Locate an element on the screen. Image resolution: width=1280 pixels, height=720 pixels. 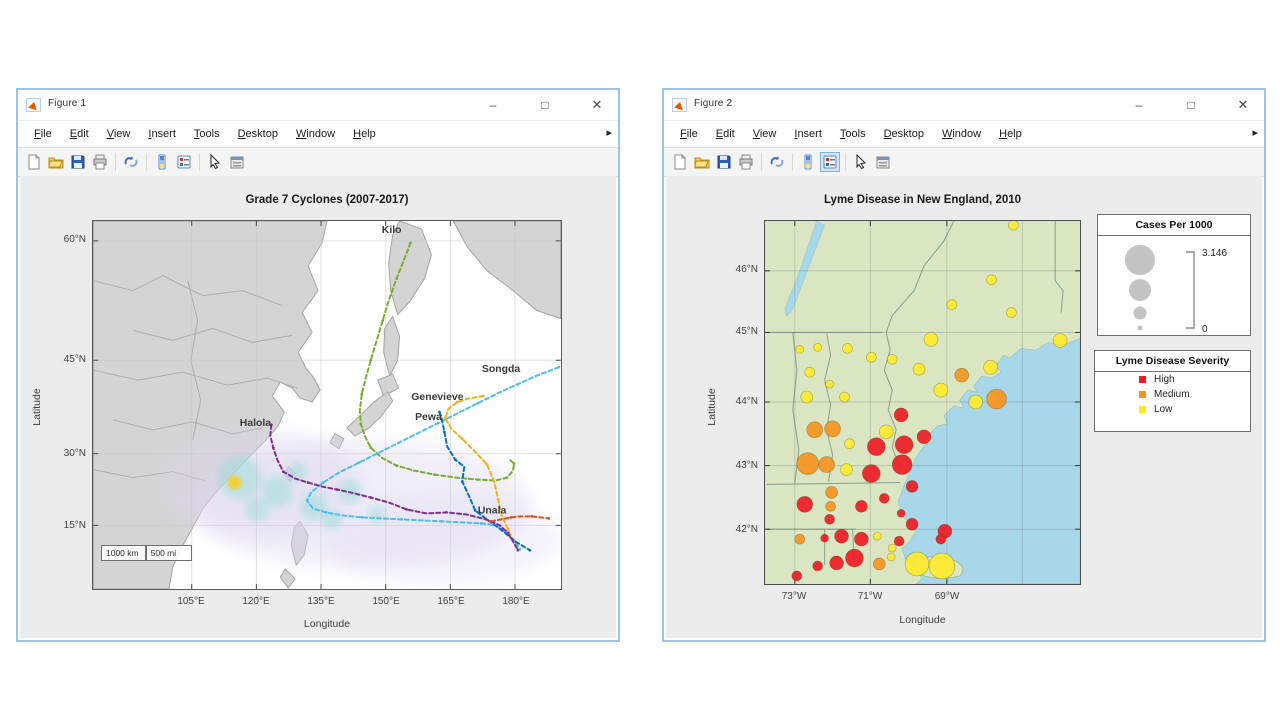
figure2-titlebar: Figure 2 – □ ✕ is located at coordinates (964, 105).